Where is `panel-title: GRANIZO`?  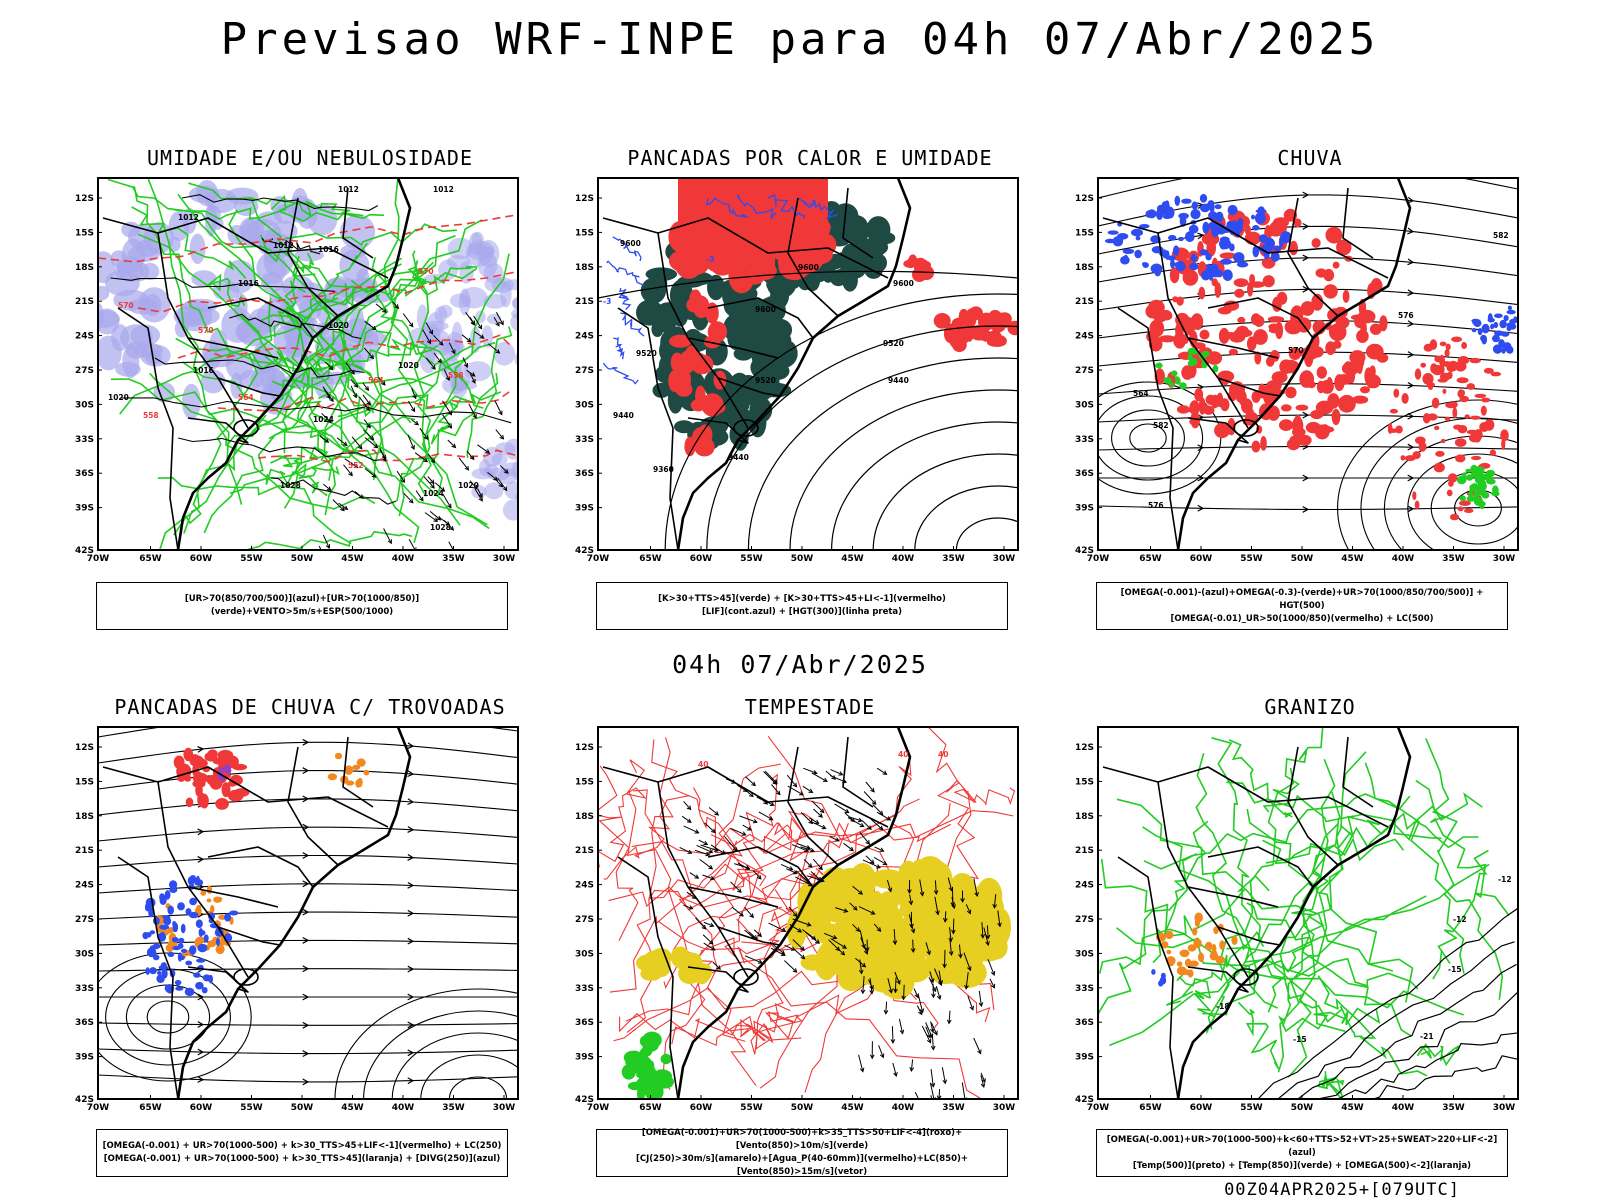 panel-title: GRANIZO is located at coordinates (1310, 707).